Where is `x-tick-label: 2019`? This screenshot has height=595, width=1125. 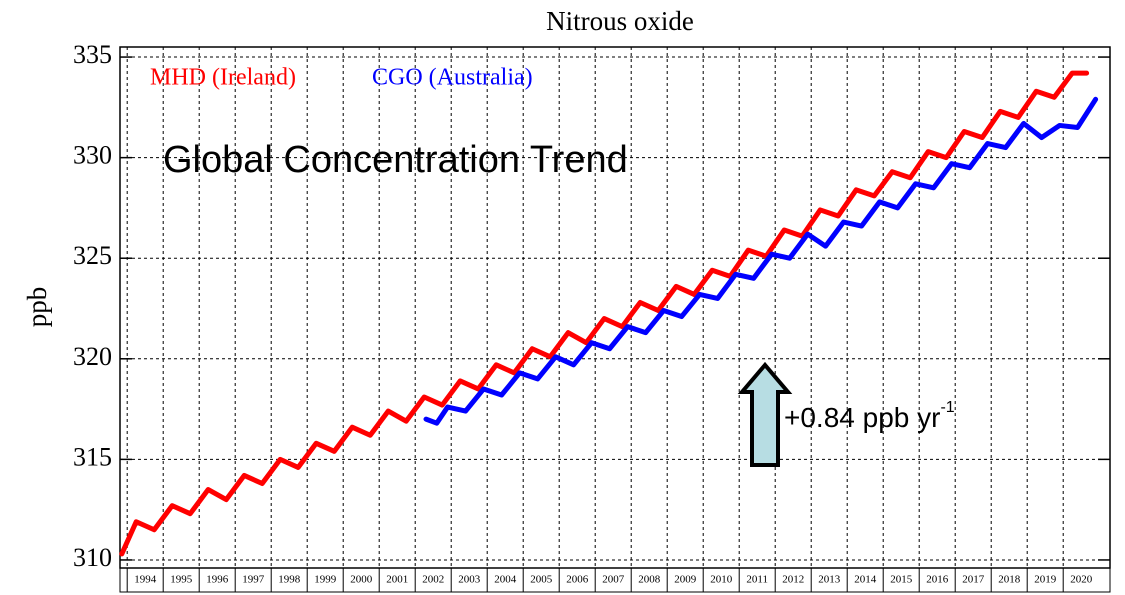
x-tick-label: 2019 is located at coordinates (1045, 580).